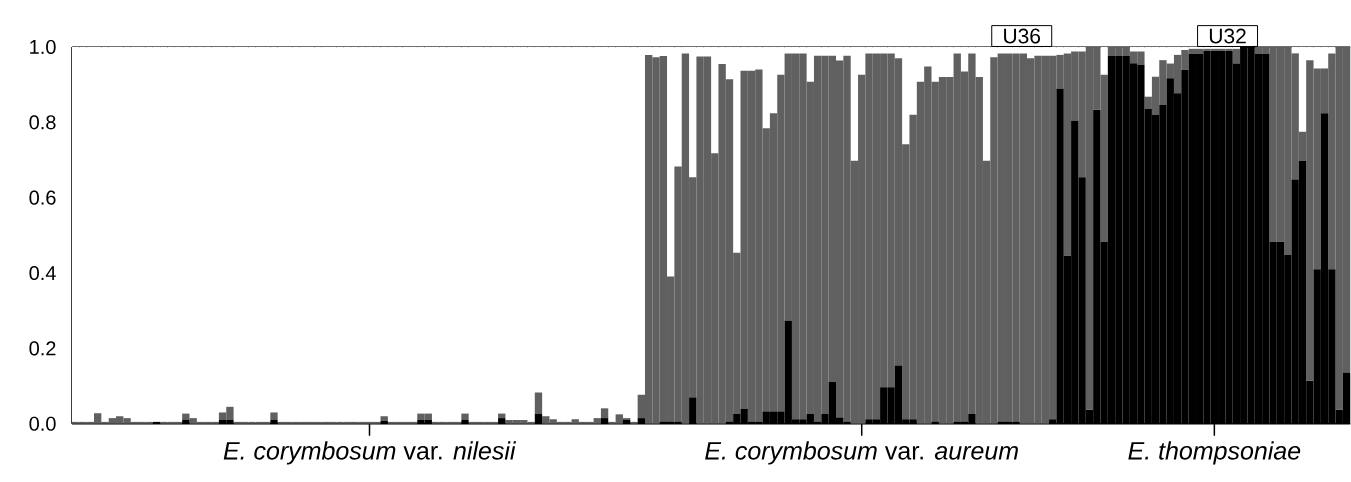 This screenshot has height=482, width=1351. Describe the element at coordinates (42, 122) in the screenshot. I see `y-tick-label: 0.8` at that location.